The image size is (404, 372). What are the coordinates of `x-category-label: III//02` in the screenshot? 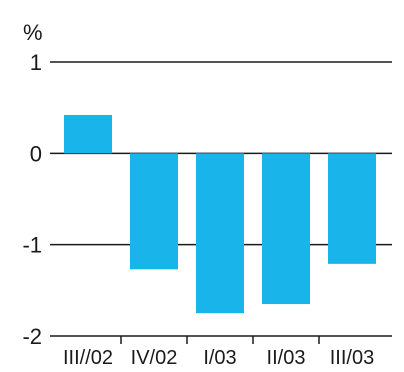 It's located at (88, 358).